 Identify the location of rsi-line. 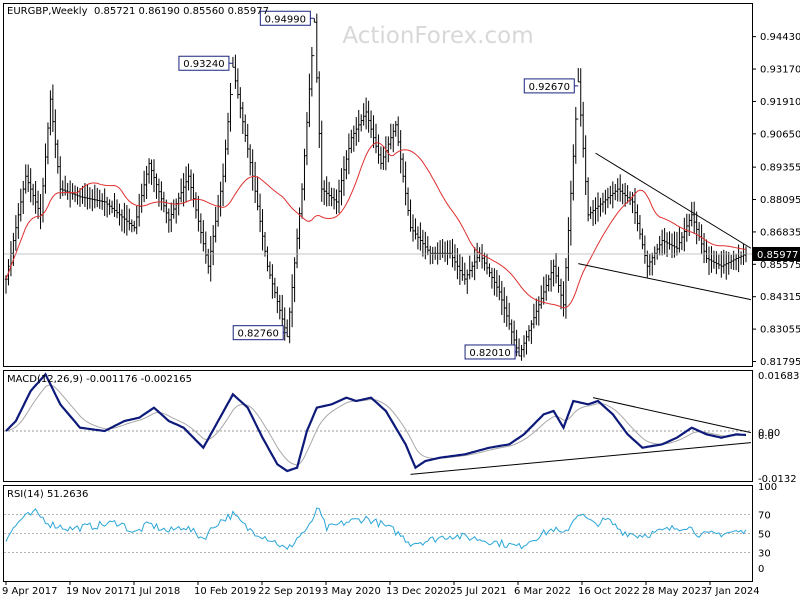
(376, 529).